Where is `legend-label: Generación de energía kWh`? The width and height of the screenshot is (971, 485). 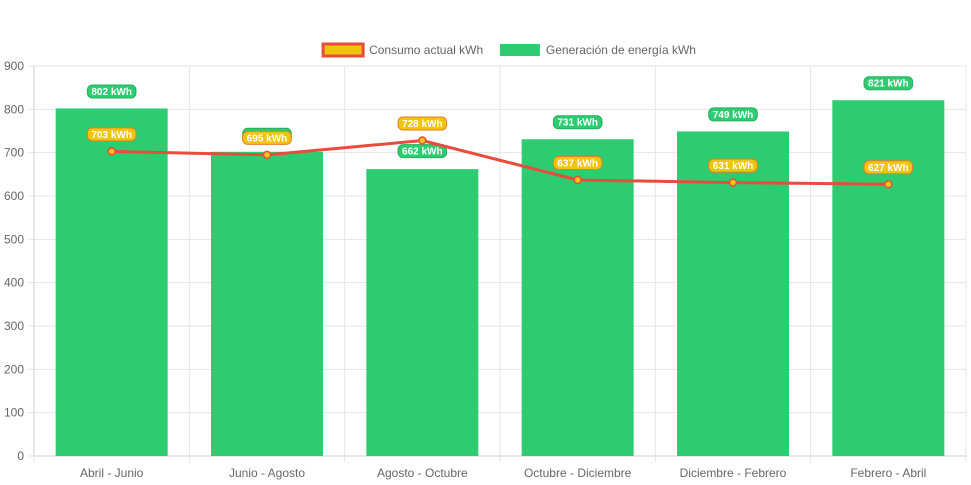
legend-label: Generación de energía kWh is located at coordinates (621, 50).